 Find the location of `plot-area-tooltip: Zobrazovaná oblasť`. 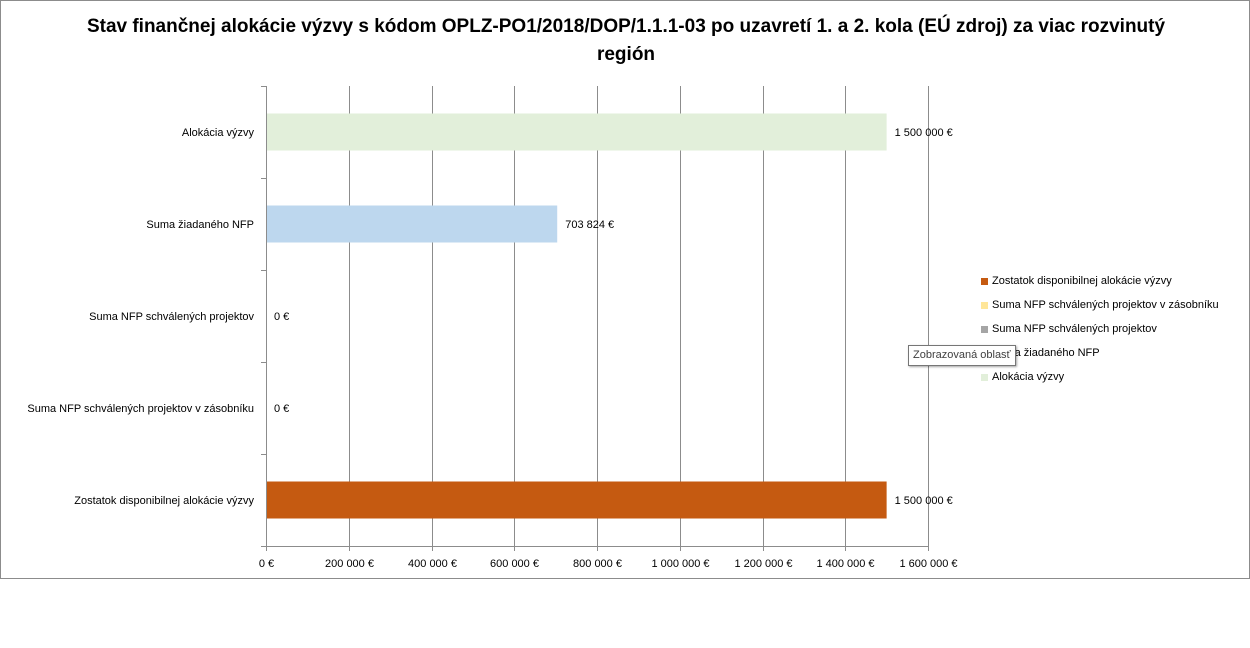

plot-area-tooltip: Zobrazovaná oblasť is located at coordinates (962, 355).